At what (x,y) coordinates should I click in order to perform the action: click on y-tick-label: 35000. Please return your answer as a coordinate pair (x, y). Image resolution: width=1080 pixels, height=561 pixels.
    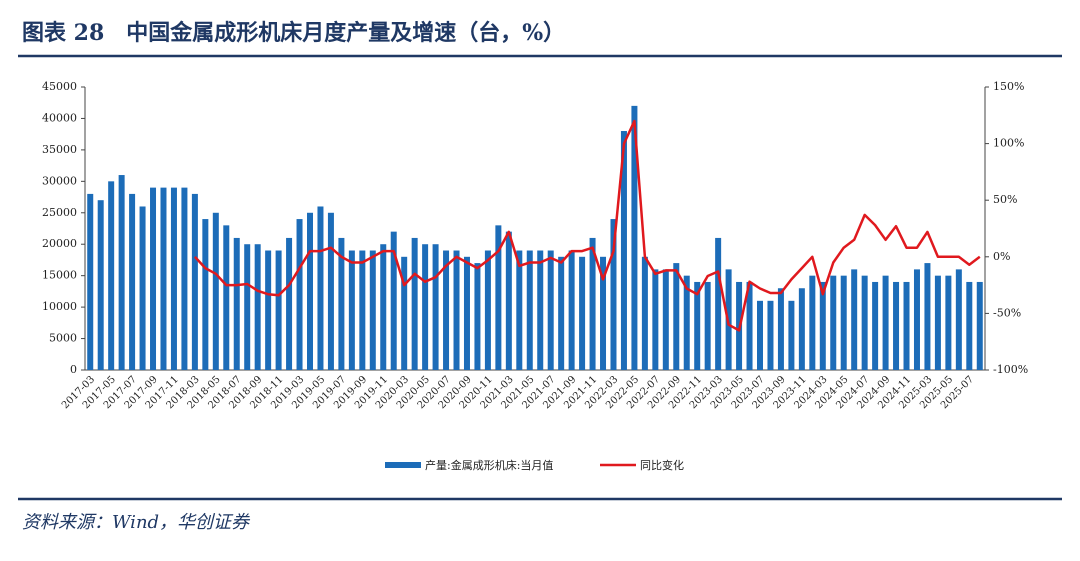
    Looking at the image, I should click on (59, 149).